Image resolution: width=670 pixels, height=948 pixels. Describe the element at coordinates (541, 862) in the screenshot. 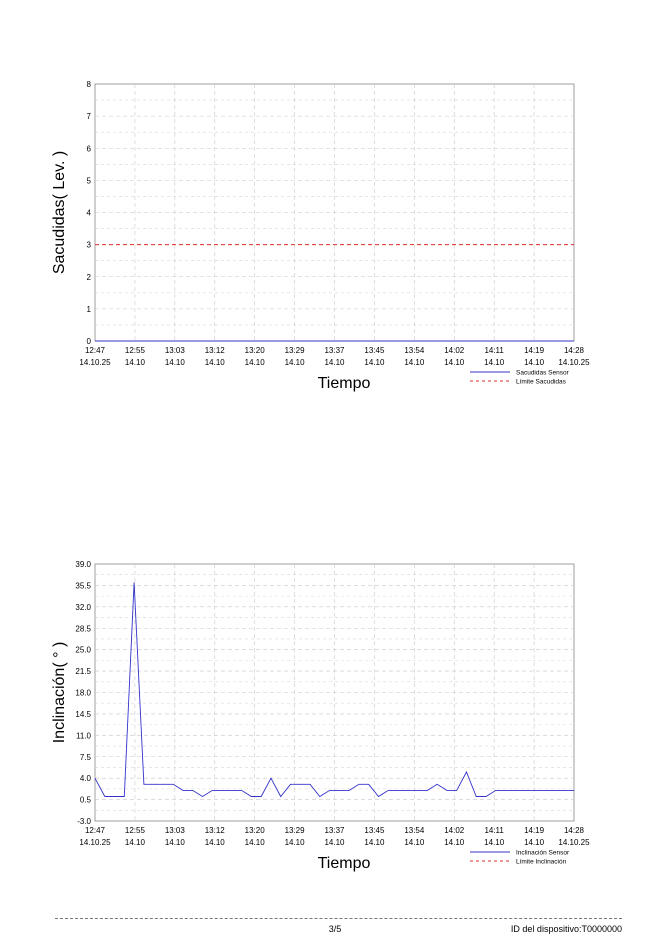

I see `legend-label-2: Límite Inclinación` at that location.